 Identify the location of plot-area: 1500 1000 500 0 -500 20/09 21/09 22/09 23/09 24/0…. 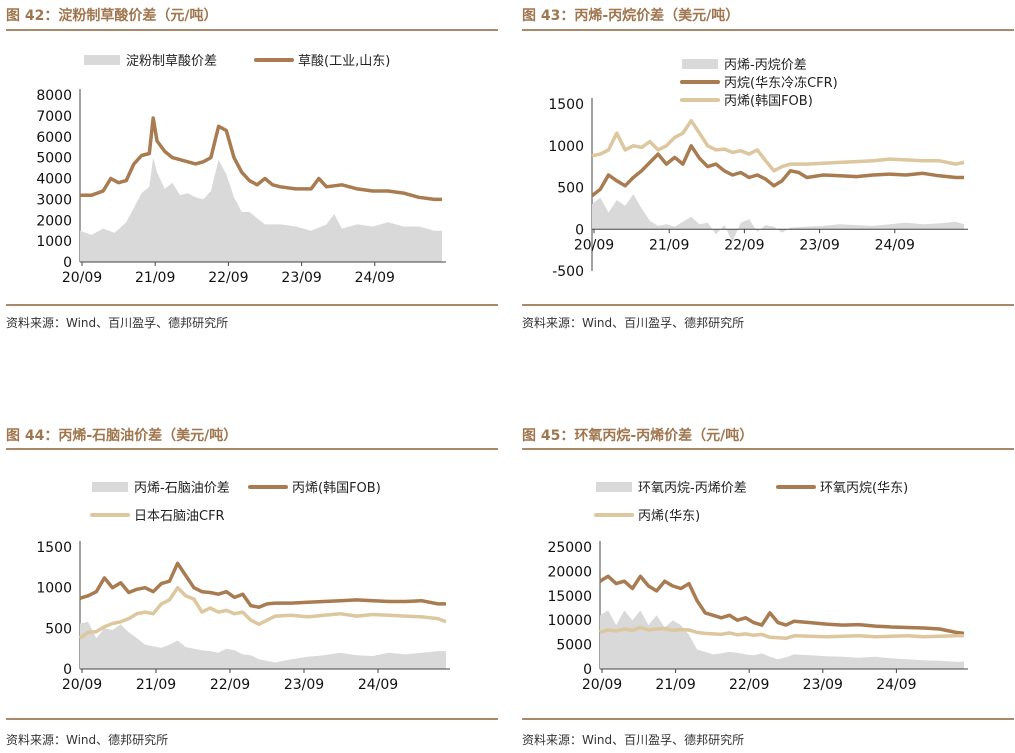
(758, 188).